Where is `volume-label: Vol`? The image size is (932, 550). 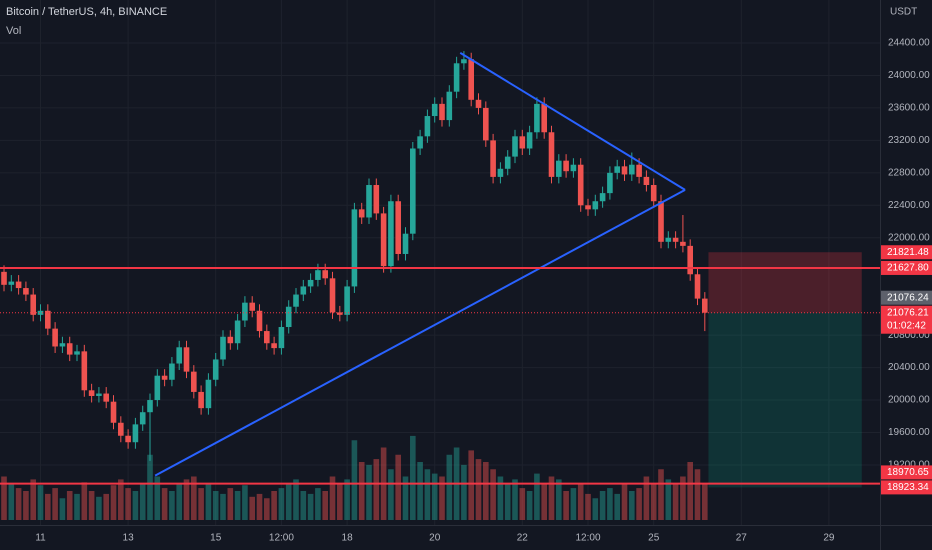 volume-label: Vol is located at coordinates (13, 31).